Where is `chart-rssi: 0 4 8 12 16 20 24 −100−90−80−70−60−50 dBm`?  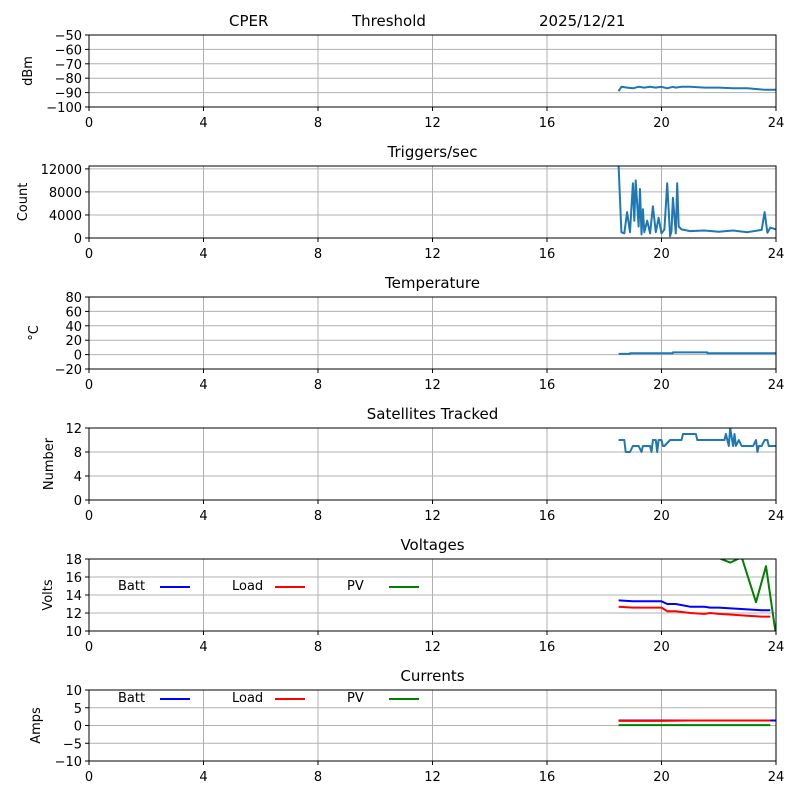
chart-rssi: 0 4 8 12 16 20 24 −100−90−80−70−60−50 dBm is located at coordinates (402, 80).